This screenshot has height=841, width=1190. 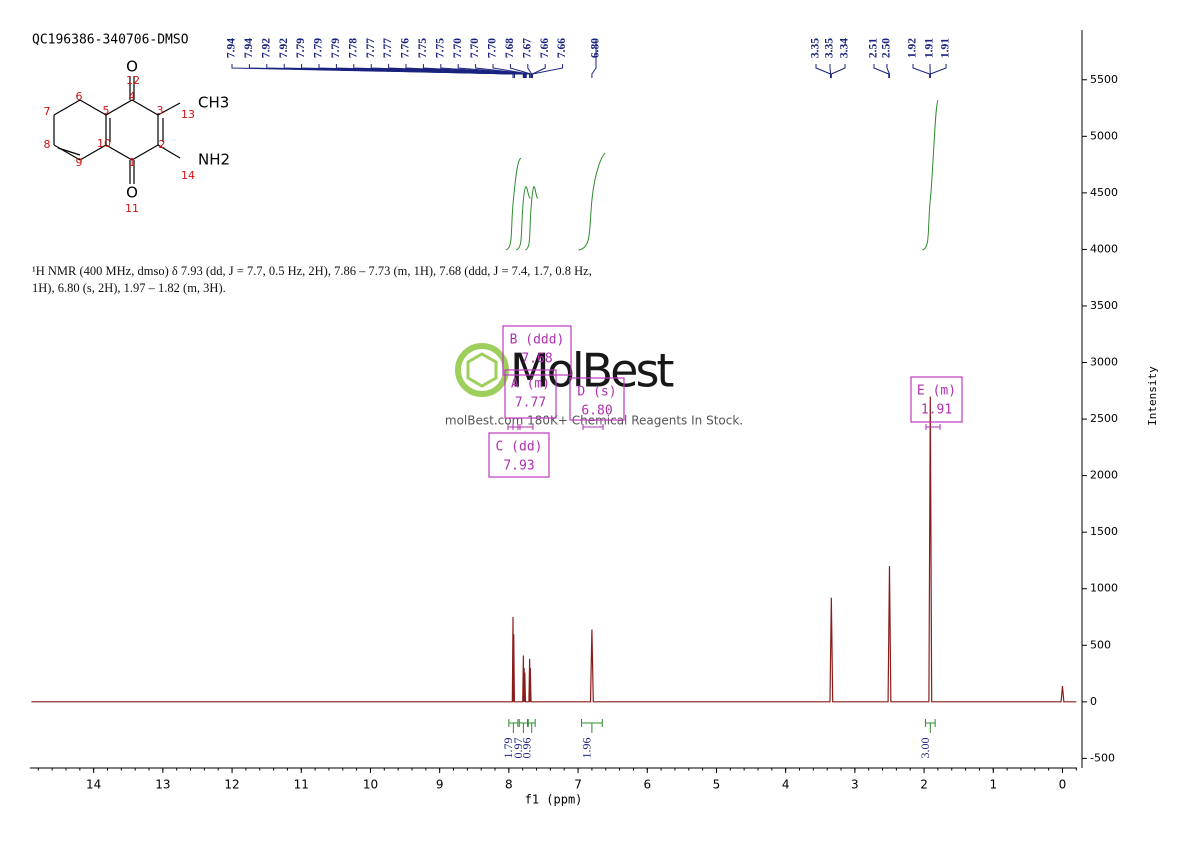 What do you see at coordinates (353, 48) in the screenshot?
I see `peak-label: 7.78` at bounding box center [353, 48].